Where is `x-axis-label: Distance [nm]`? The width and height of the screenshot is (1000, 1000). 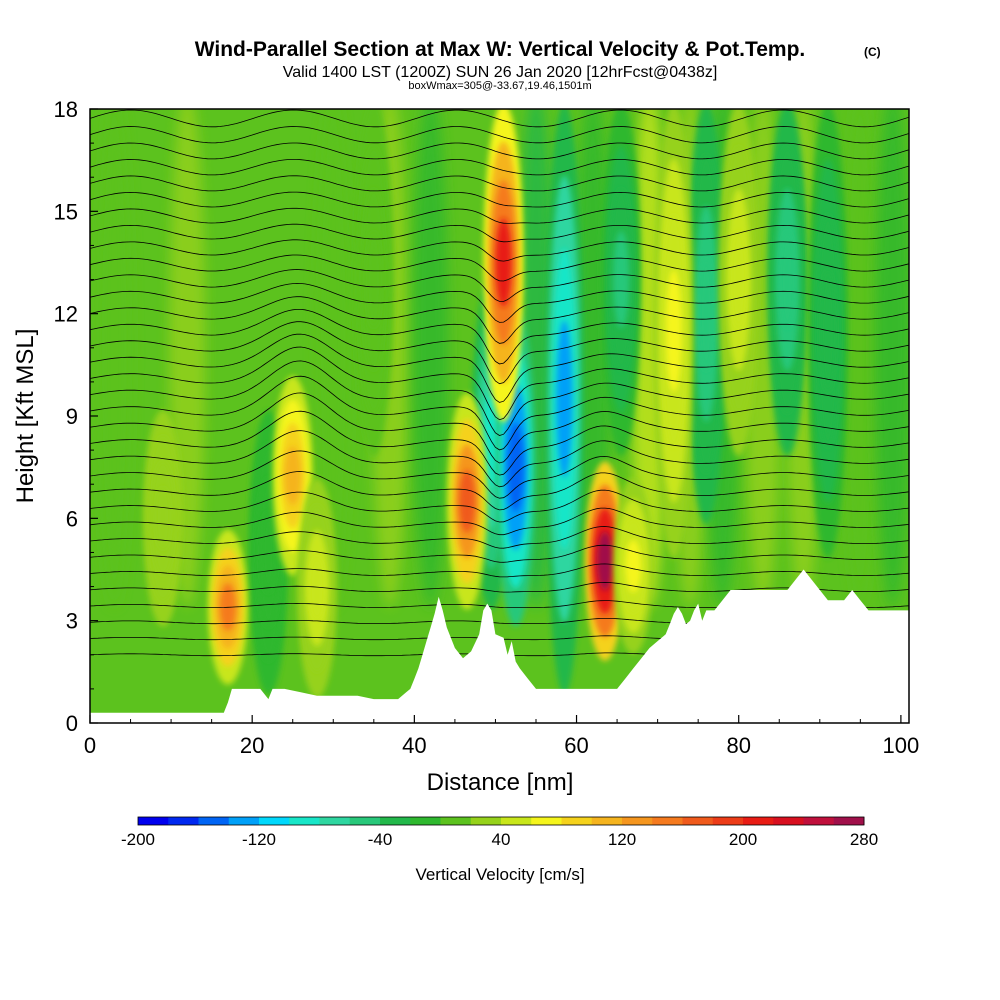
x-axis-label: Distance [nm] is located at coordinates (500, 782).